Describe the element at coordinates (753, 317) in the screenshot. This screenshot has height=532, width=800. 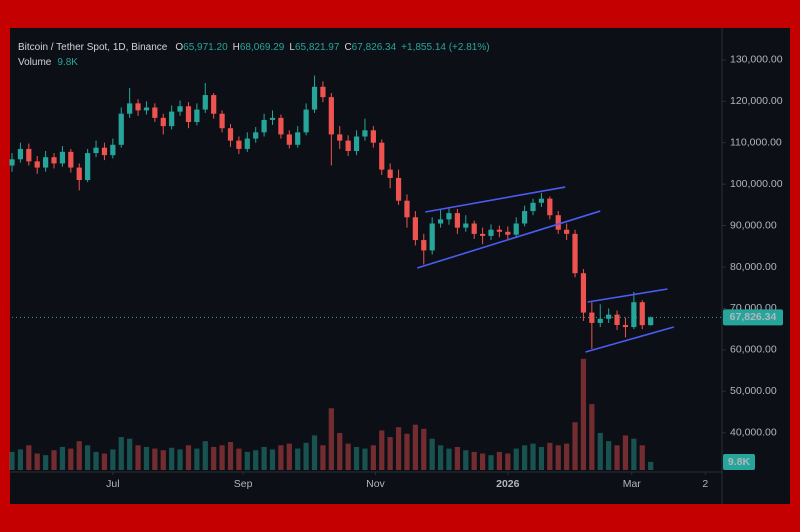
I see `last-price-box` at that location.